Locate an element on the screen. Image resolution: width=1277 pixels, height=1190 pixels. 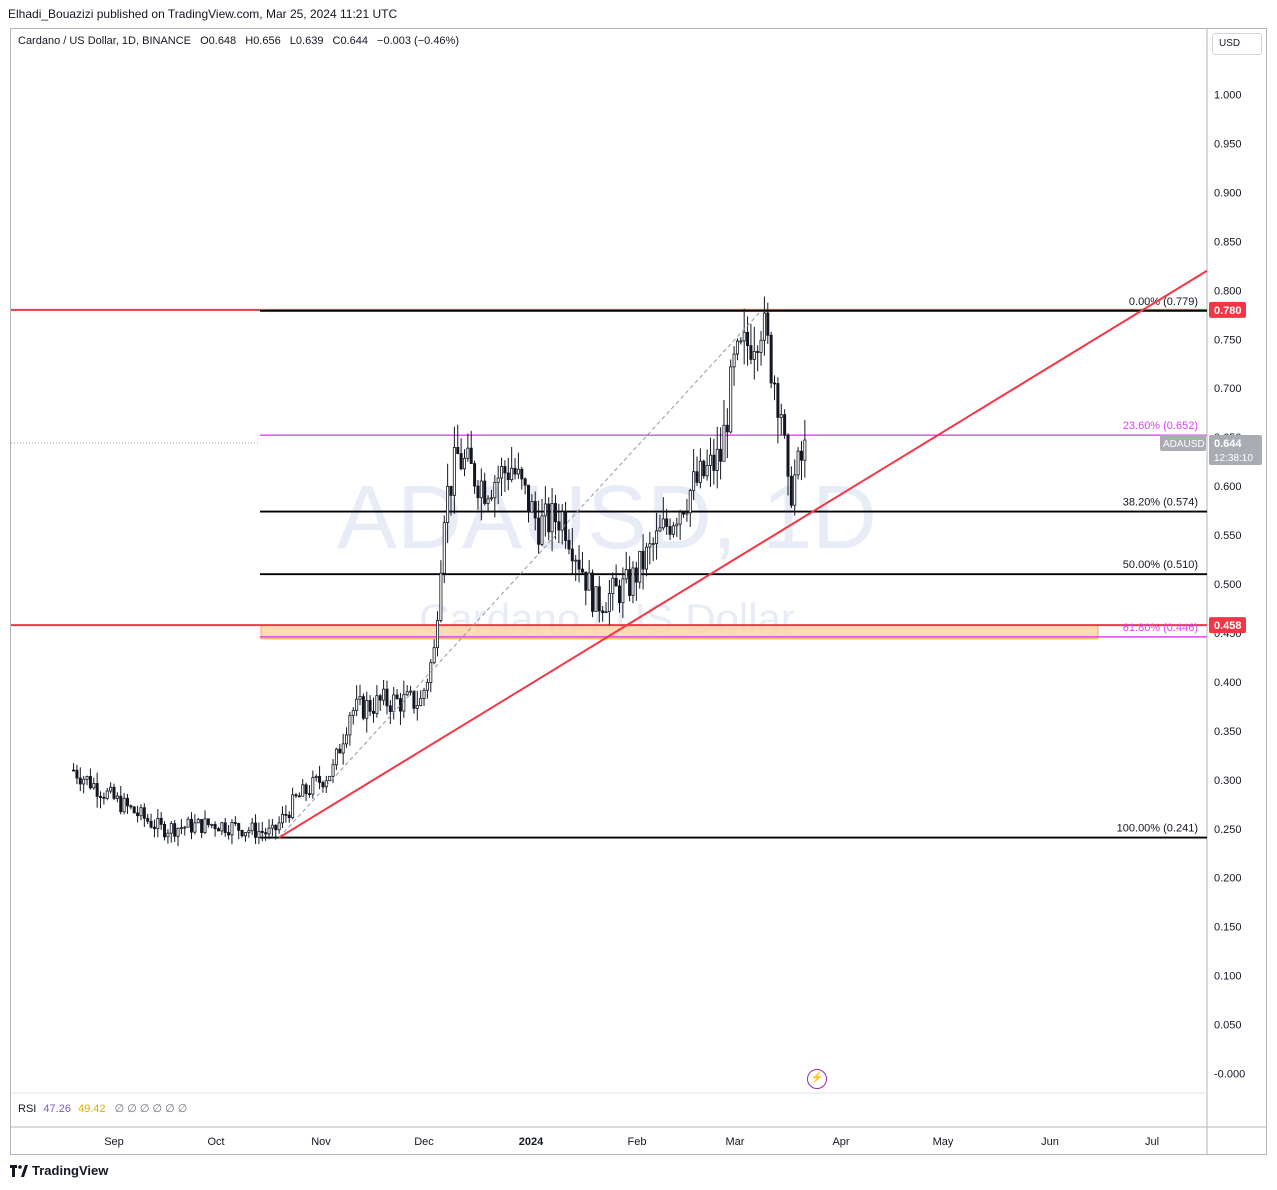
bar-countdown: 12:38:10 is located at coordinates (1233, 458).